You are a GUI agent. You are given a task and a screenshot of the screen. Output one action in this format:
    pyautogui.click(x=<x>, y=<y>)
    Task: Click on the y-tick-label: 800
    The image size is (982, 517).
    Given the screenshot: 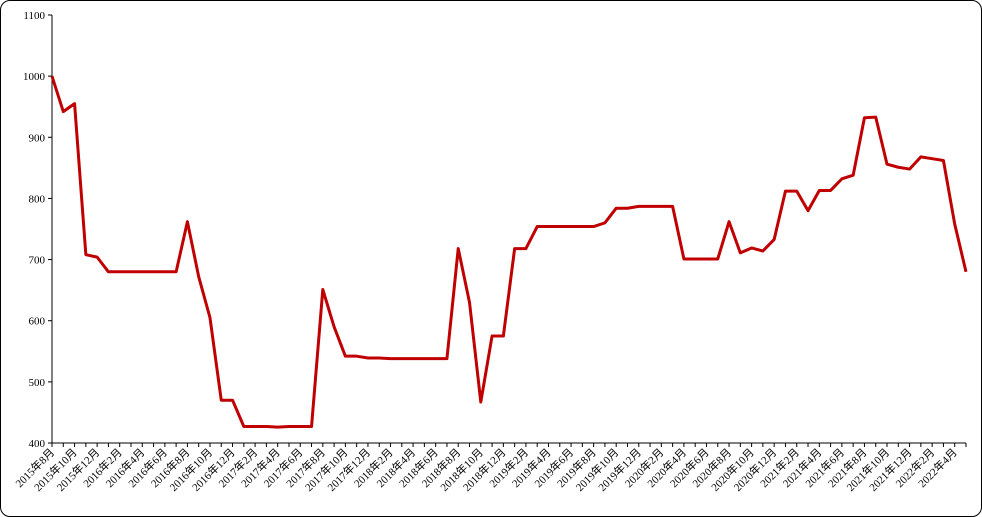 What is the action you would take?
    pyautogui.click(x=37, y=199)
    